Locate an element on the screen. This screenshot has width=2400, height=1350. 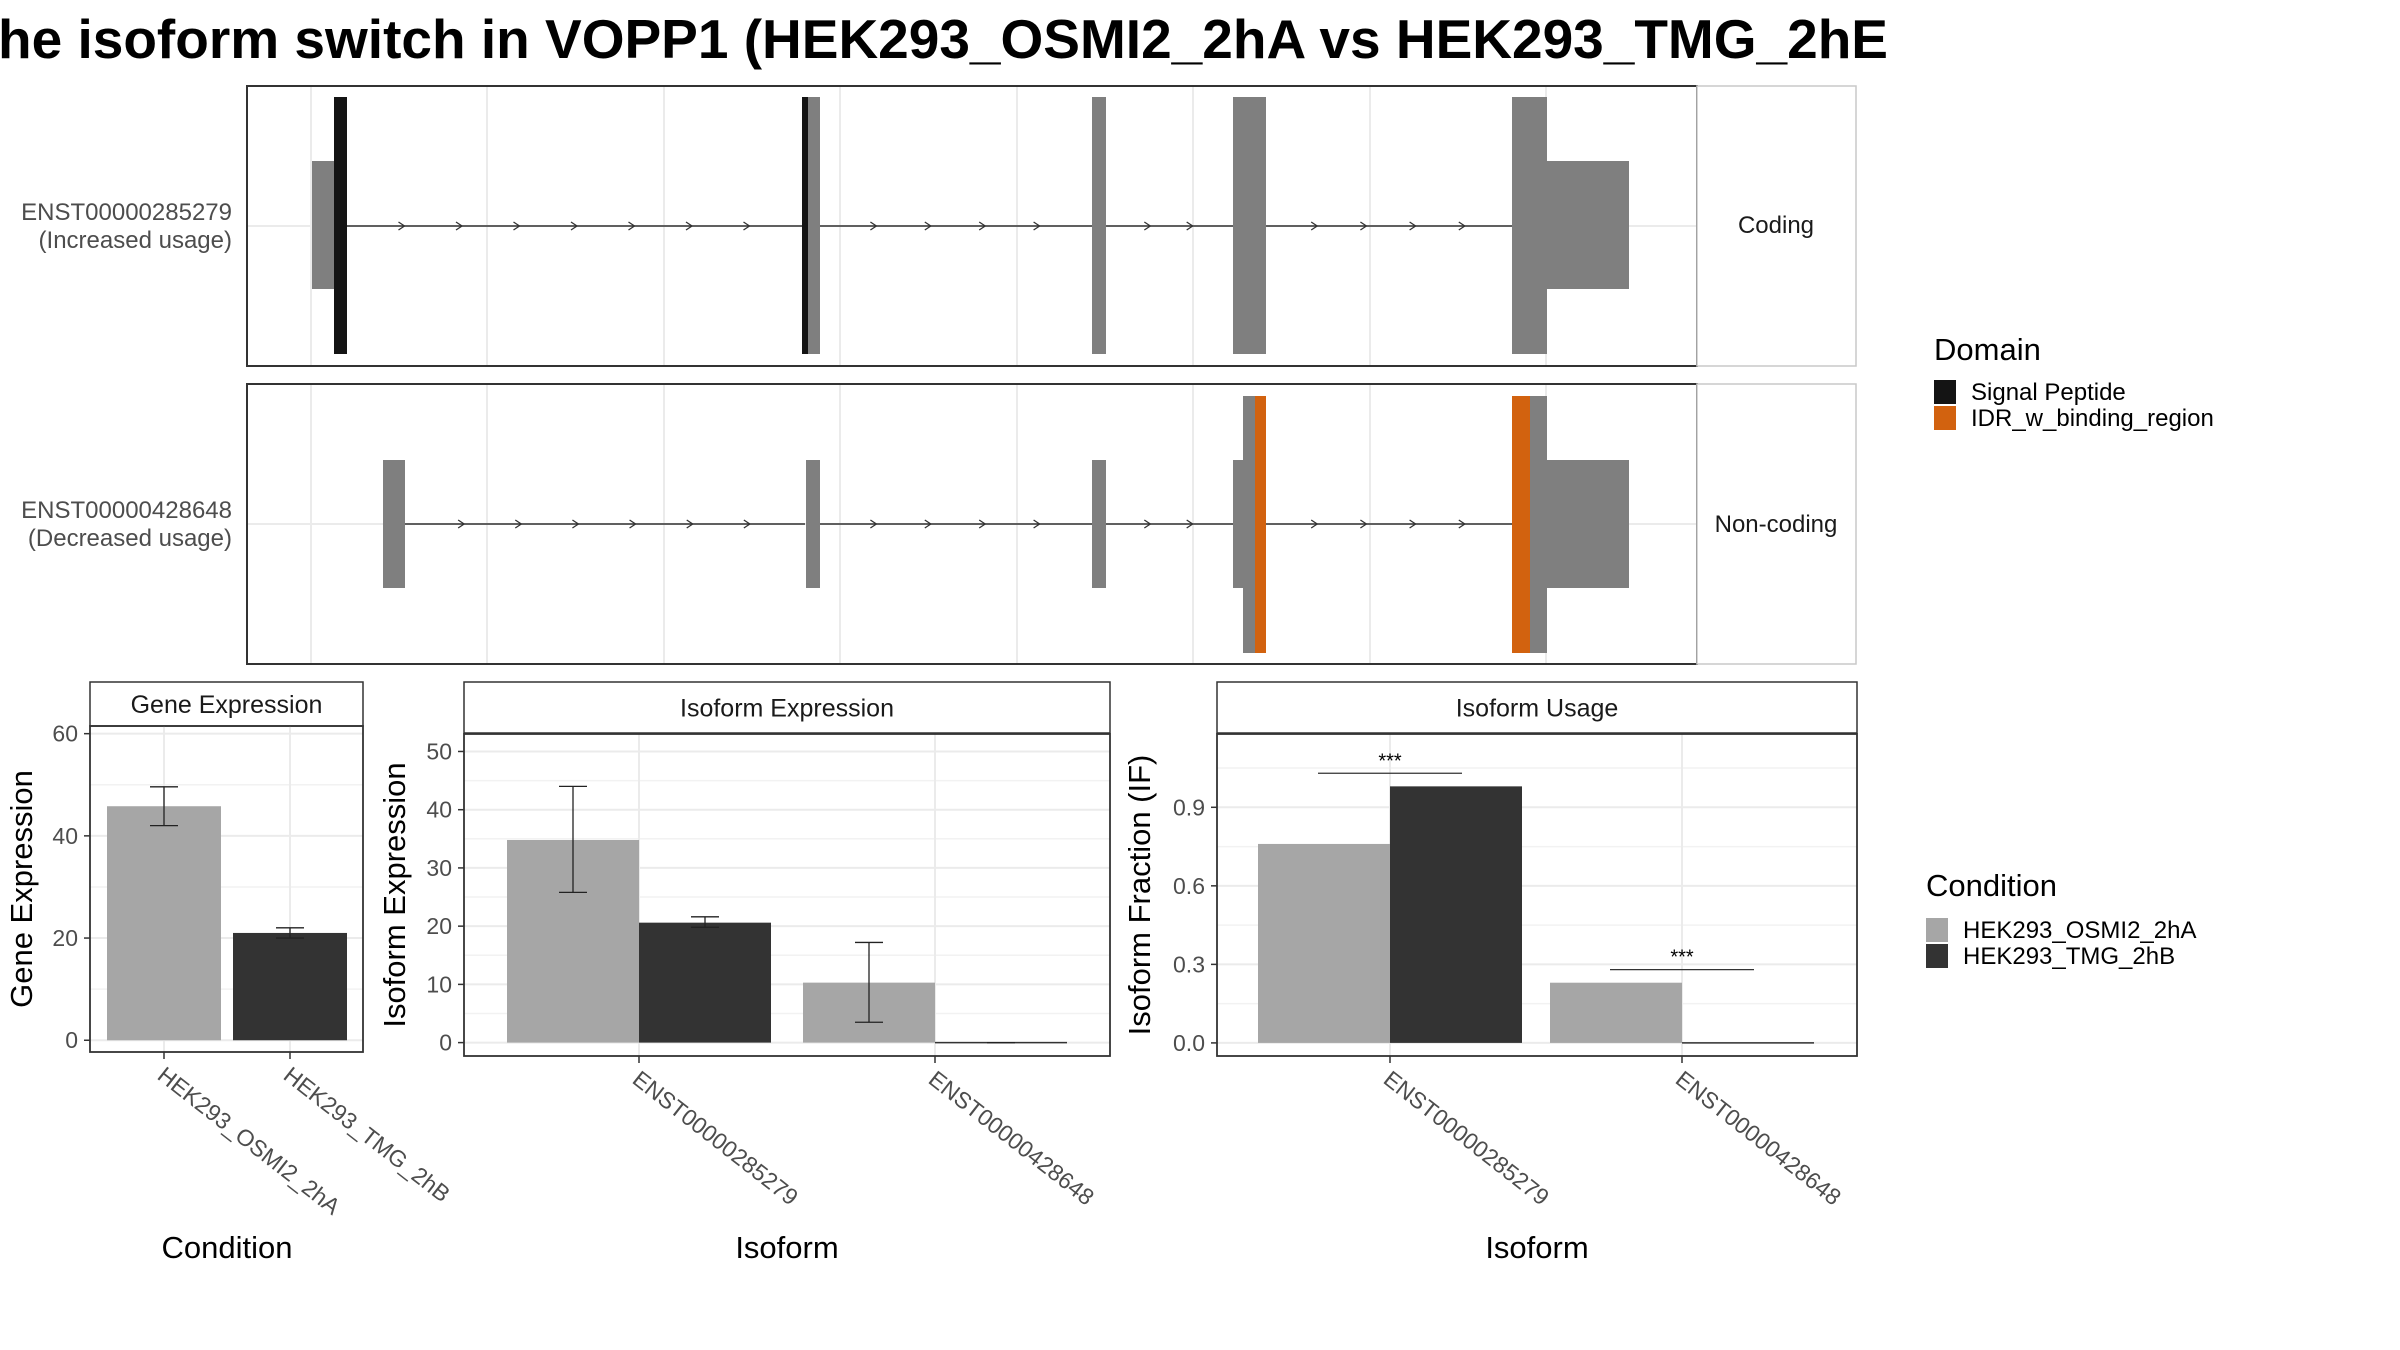
y-tick-label: 60 is located at coordinates (65, 734).